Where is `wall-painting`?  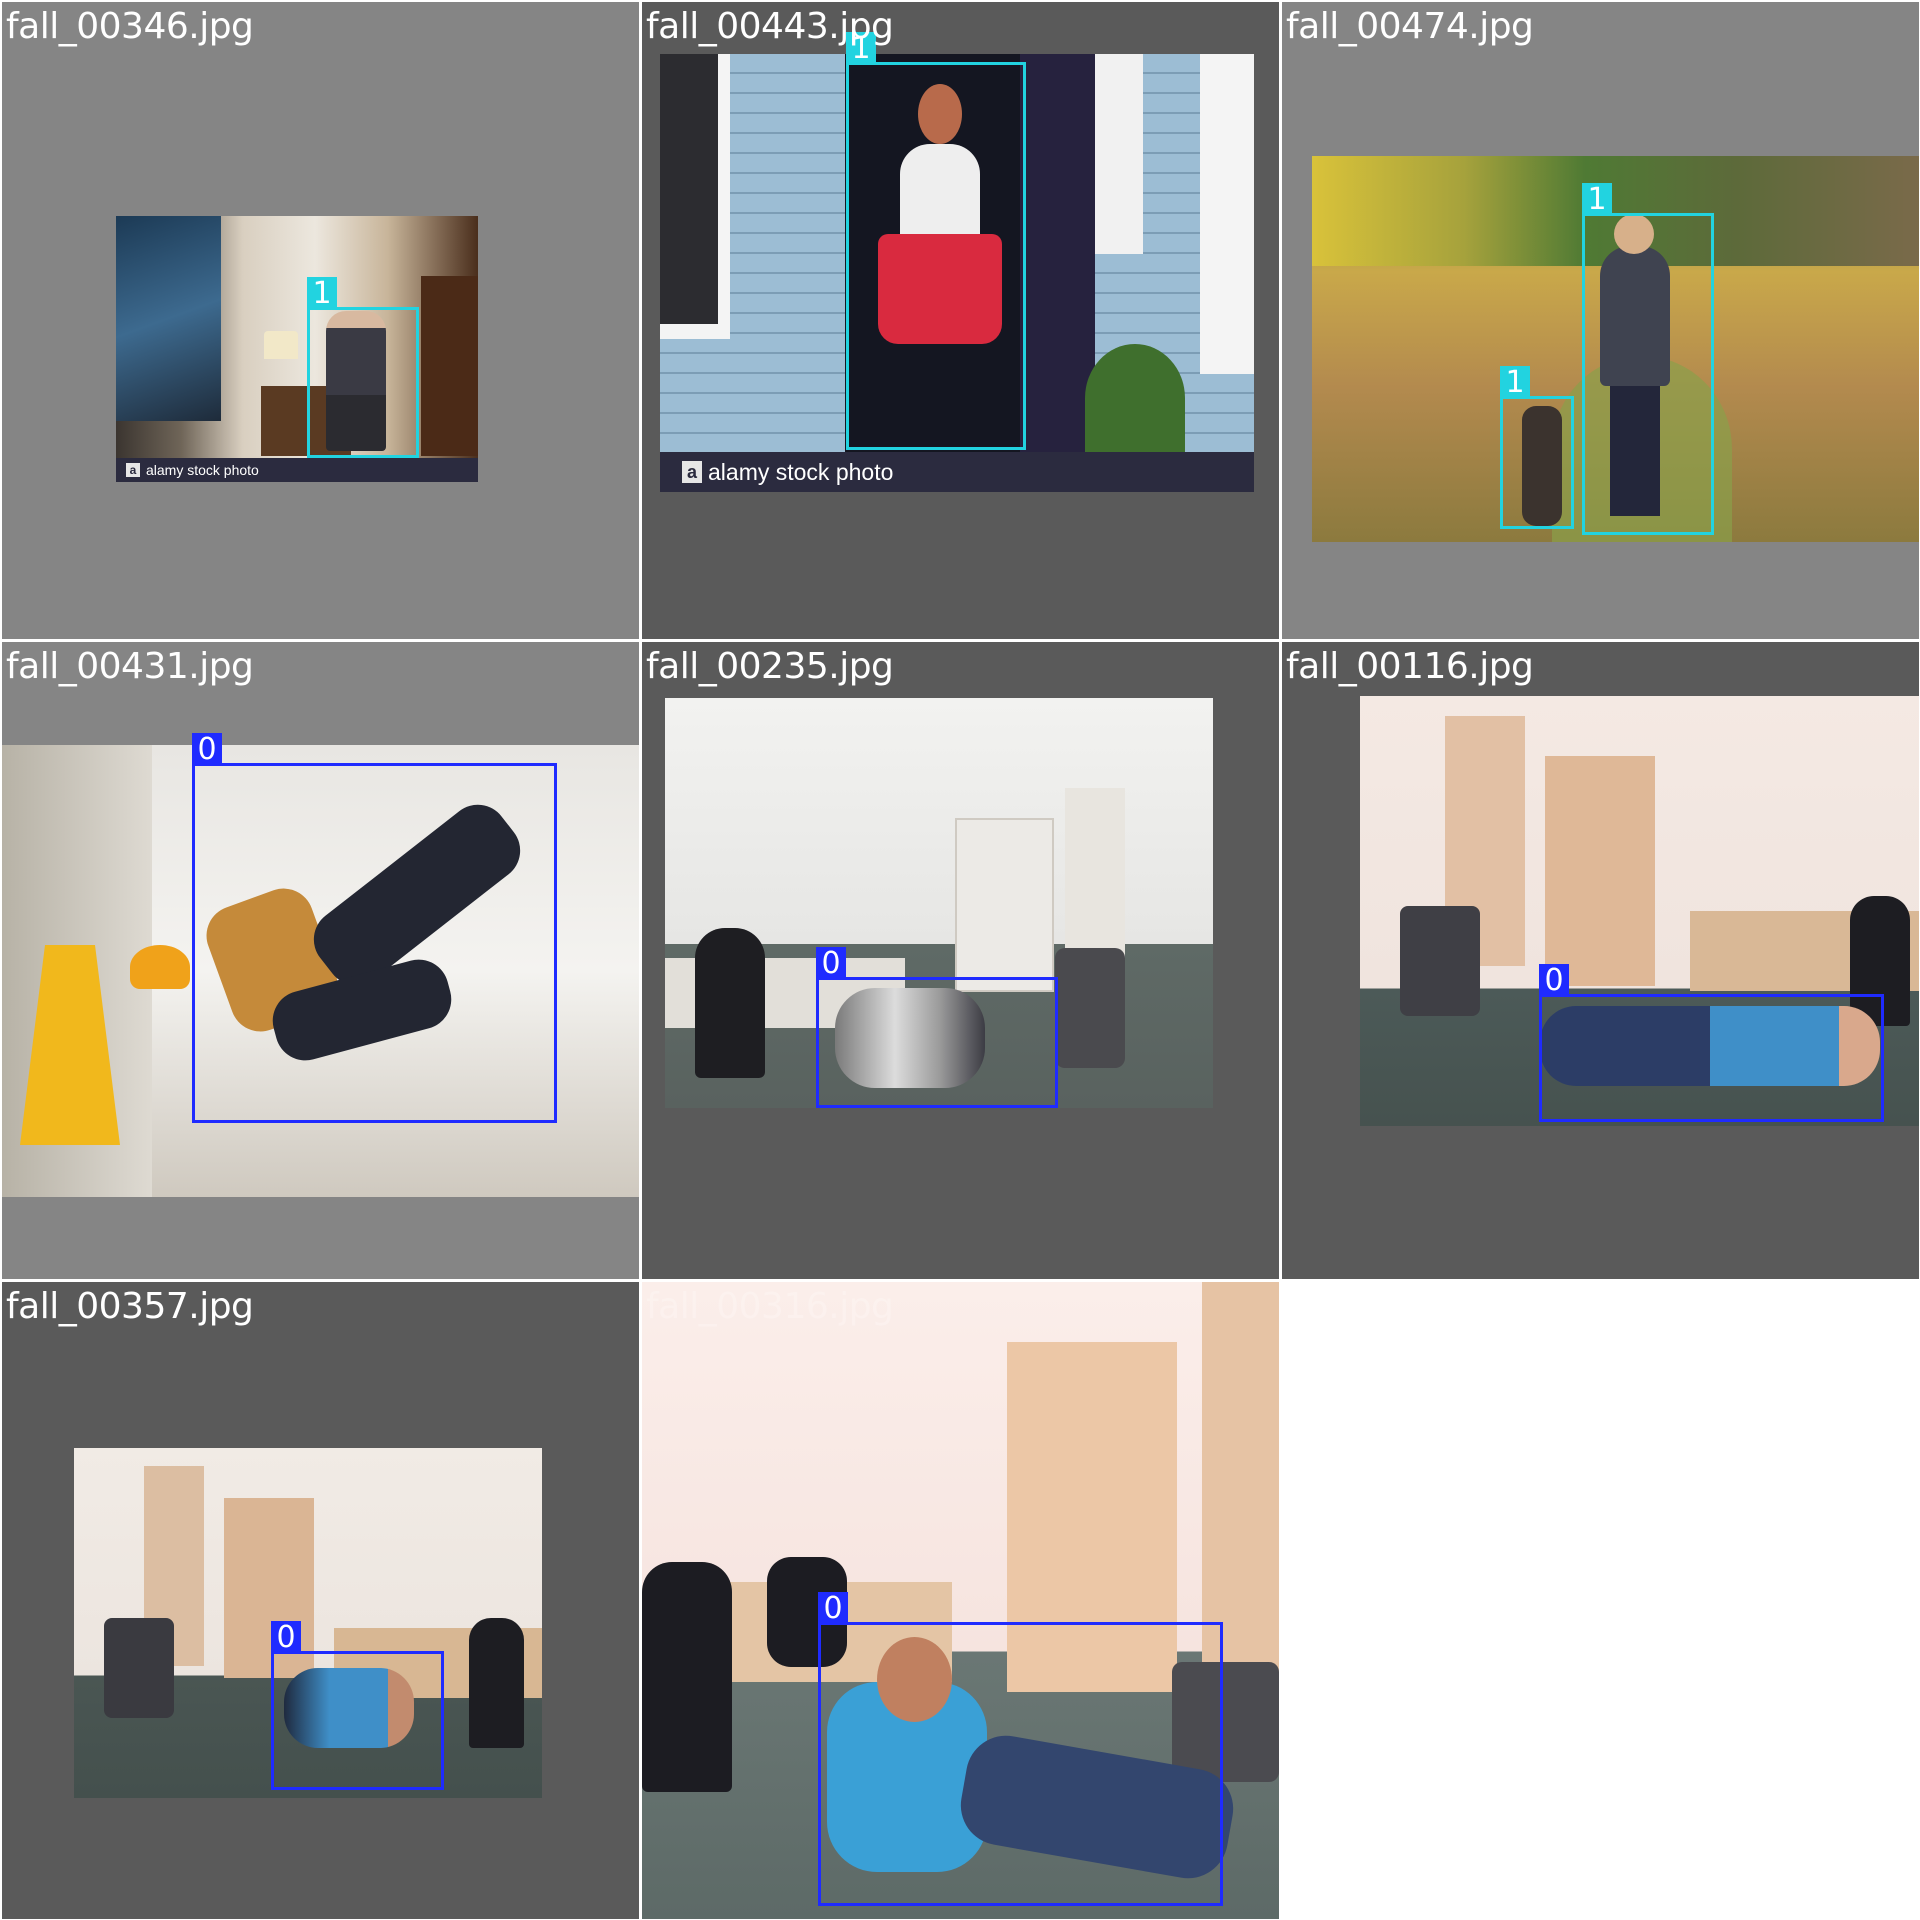
wall-painting is located at coordinates (168, 318).